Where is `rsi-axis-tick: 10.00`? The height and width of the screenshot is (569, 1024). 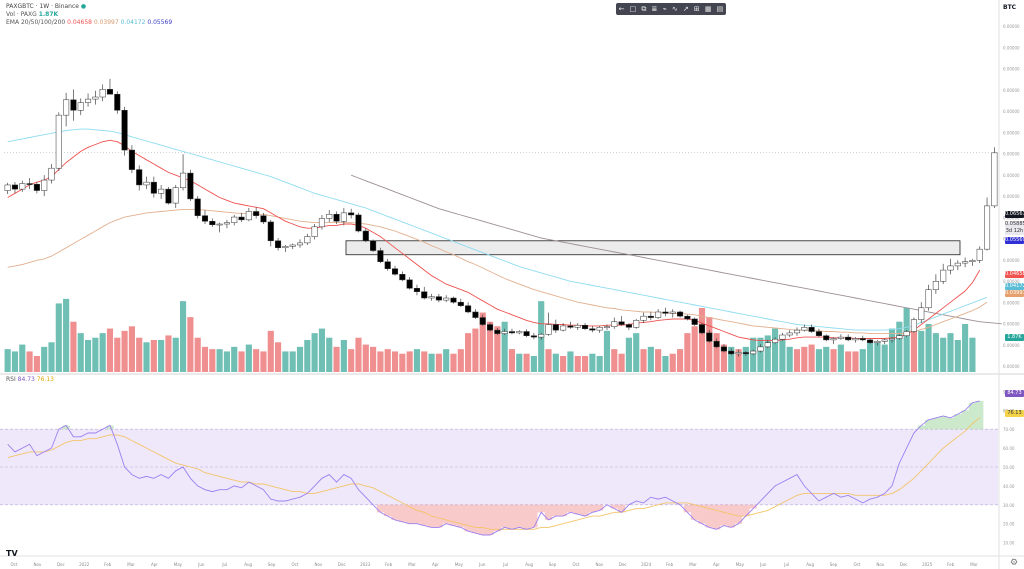
rsi-axis-tick: 10.00 is located at coordinates (1009, 543).